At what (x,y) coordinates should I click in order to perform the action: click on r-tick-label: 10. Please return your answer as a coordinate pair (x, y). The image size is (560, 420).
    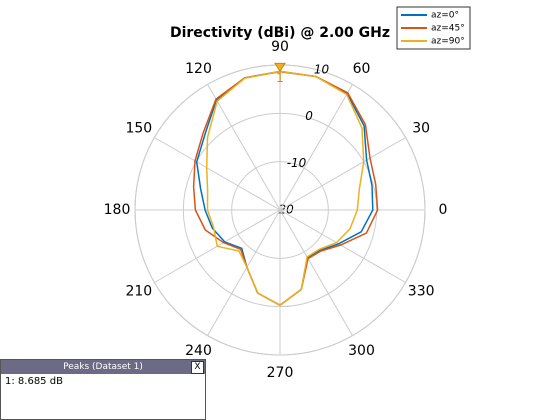
    Looking at the image, I should click on (322, 69).